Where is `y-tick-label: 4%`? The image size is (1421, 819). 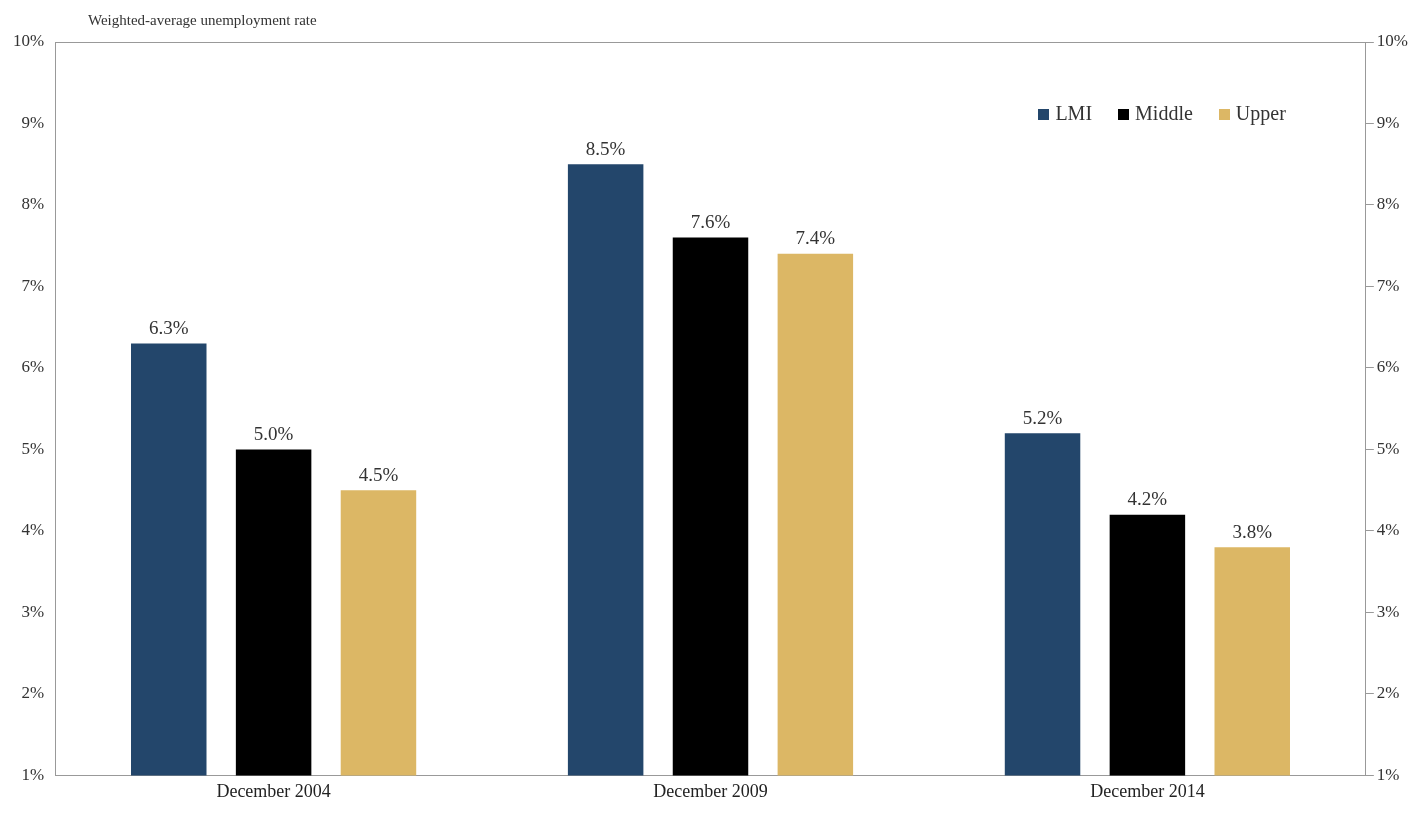 y-tick-label: 4% is located at coordinates (33, 530).